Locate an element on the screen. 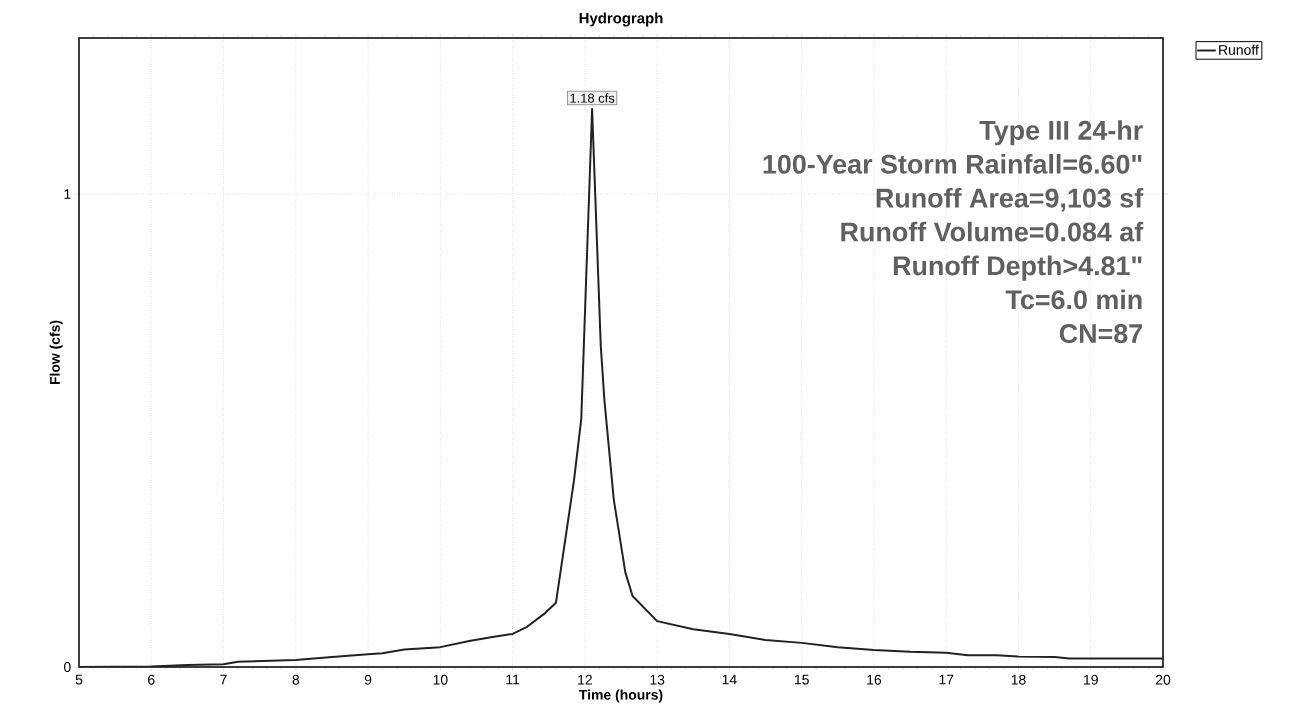 The height and width of the screenshot is (723, 1307). x-tick-label: 7 is located at coordinates (223, 679).